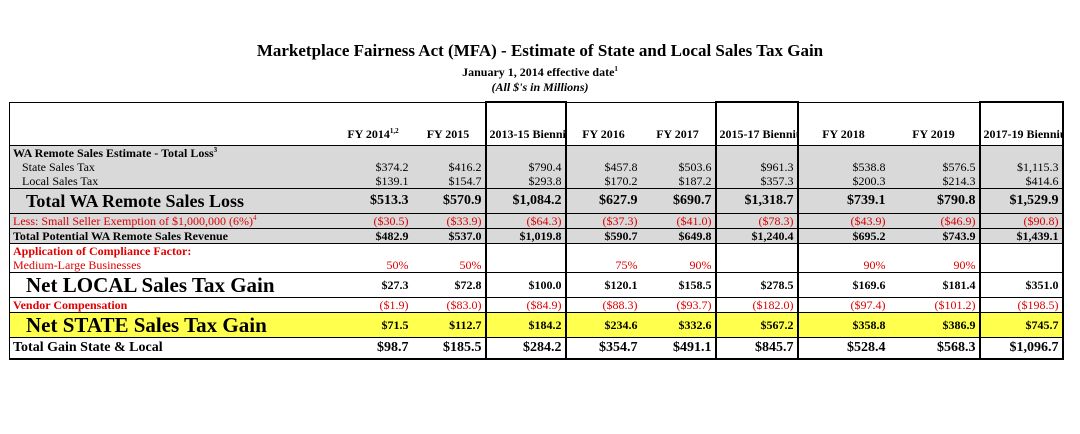  Describe the element at coordinates (448, 305) in the screenshot. I see `cell: ($83.0)` at that location.